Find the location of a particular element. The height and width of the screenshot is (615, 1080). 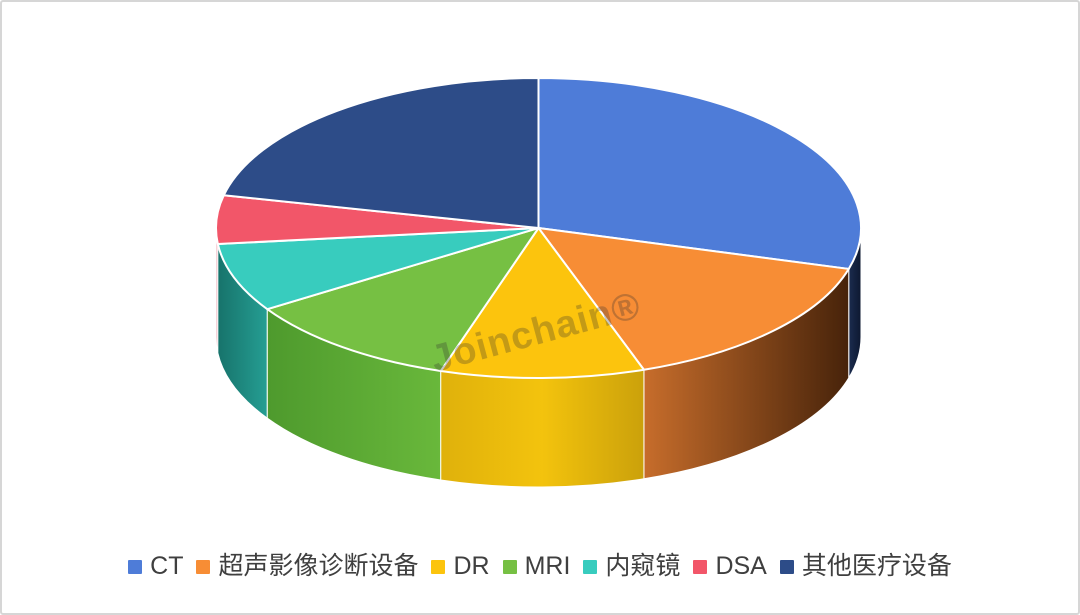

legend-item-6: 其他医疗设备 is located at coordinates (865, 566).